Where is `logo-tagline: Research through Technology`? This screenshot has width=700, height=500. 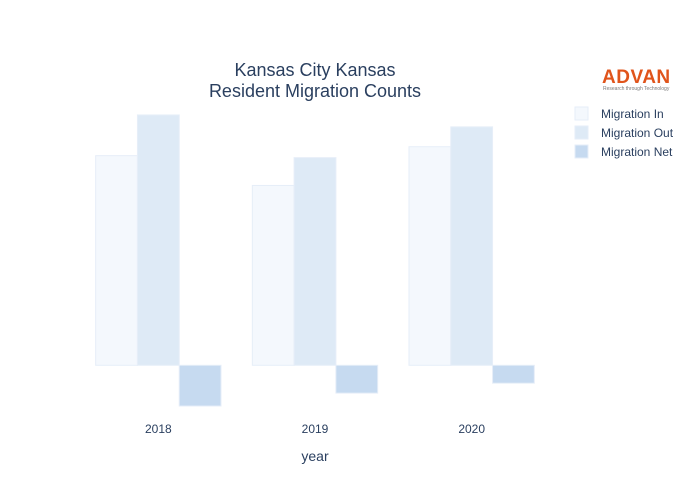
logo-tagline: Research through Technology is located at coordinates (636, 89).